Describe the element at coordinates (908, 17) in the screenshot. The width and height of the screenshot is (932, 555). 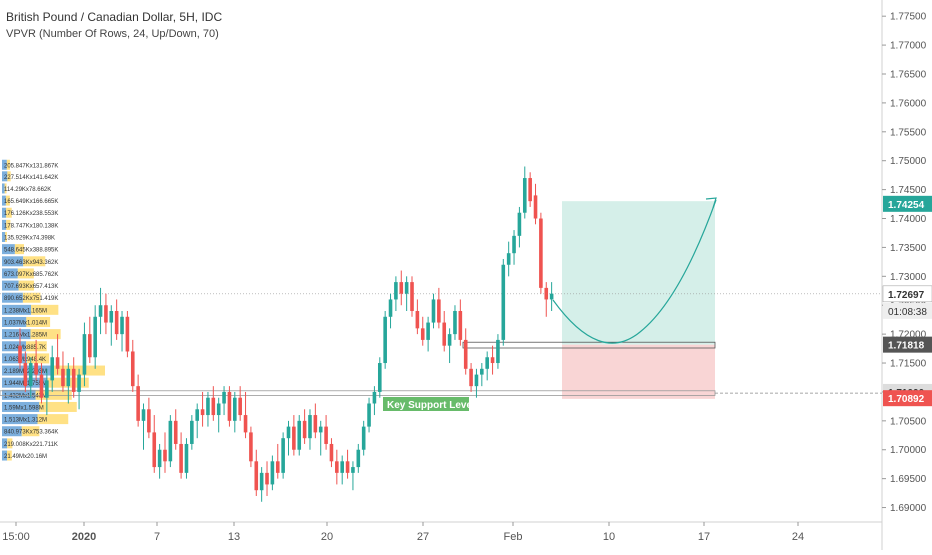
I see `price-tick-label: 1.77500` at that location.